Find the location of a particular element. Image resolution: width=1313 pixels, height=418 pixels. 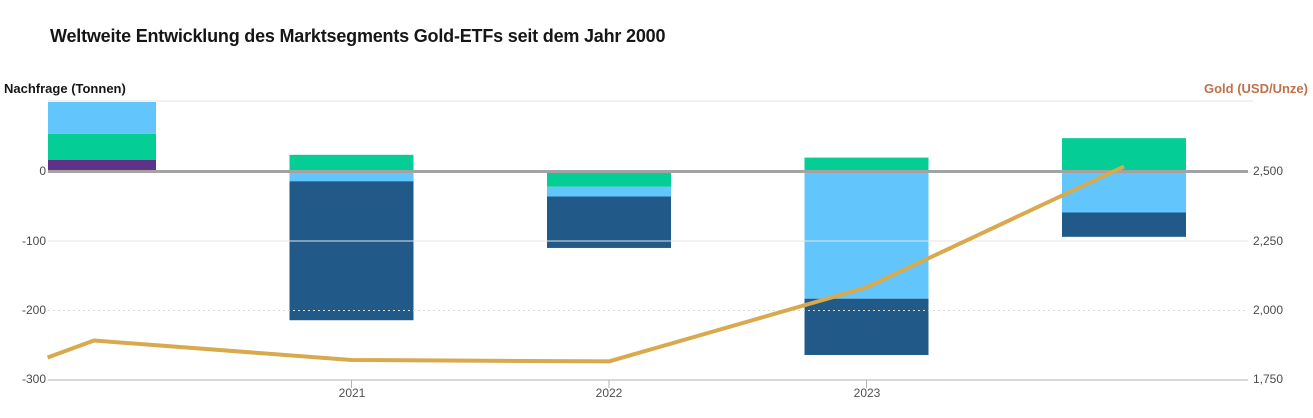

bar-segment-purple-segment is located at coordinates (102, 165).